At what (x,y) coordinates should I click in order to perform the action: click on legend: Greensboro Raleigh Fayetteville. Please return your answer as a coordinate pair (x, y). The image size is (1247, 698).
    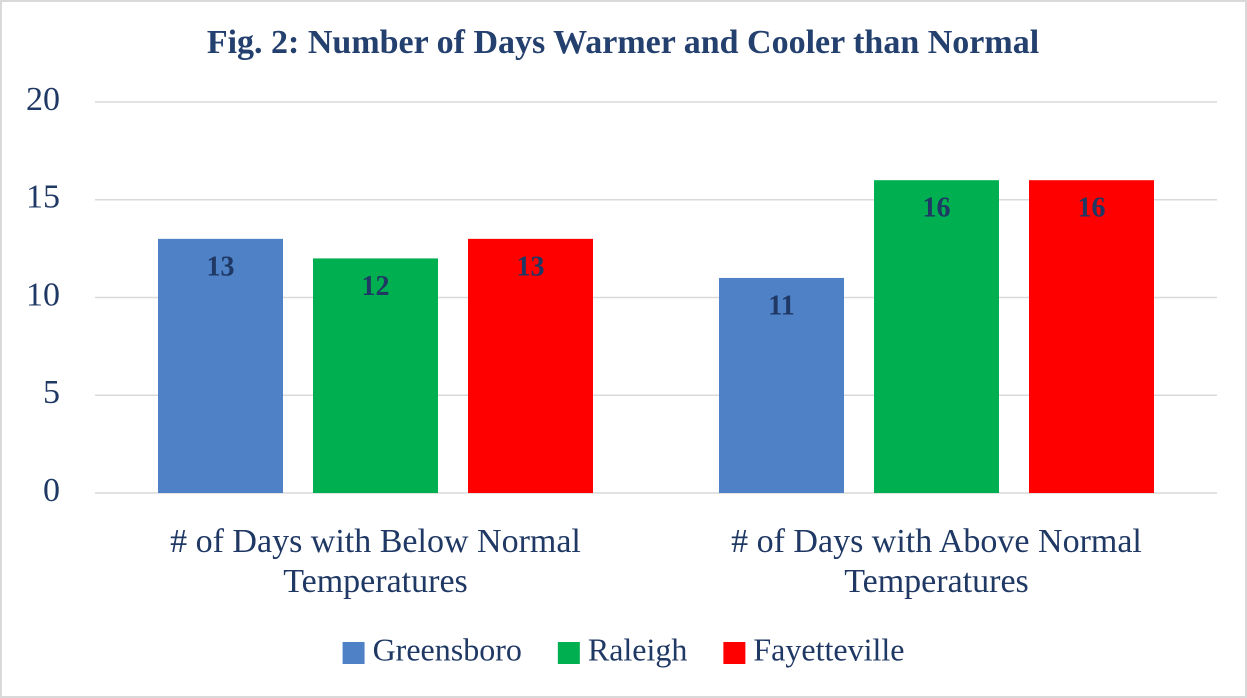
    Looking at the image, I should click on (623, 649).